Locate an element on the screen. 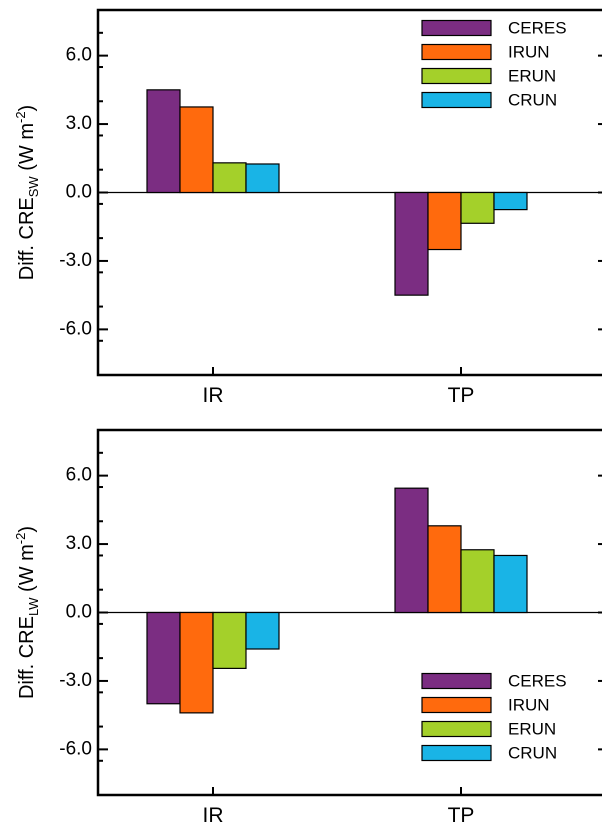  y-axis-label: Diff. CRELW (W m-2) is located at coordinates (27, 612).